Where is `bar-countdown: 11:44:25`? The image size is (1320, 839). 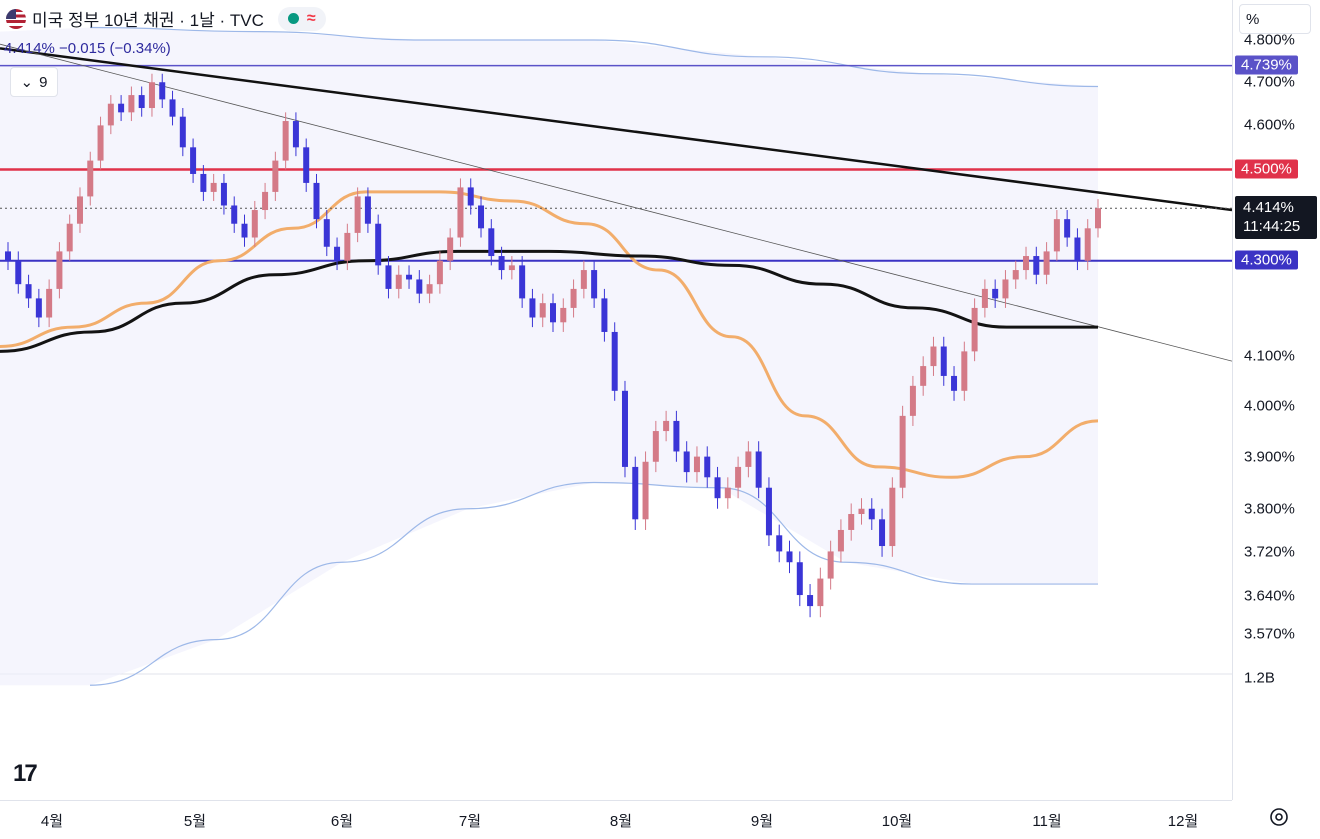
bar-countdown: 11:44:25 is located at coordinates (1272, 226).